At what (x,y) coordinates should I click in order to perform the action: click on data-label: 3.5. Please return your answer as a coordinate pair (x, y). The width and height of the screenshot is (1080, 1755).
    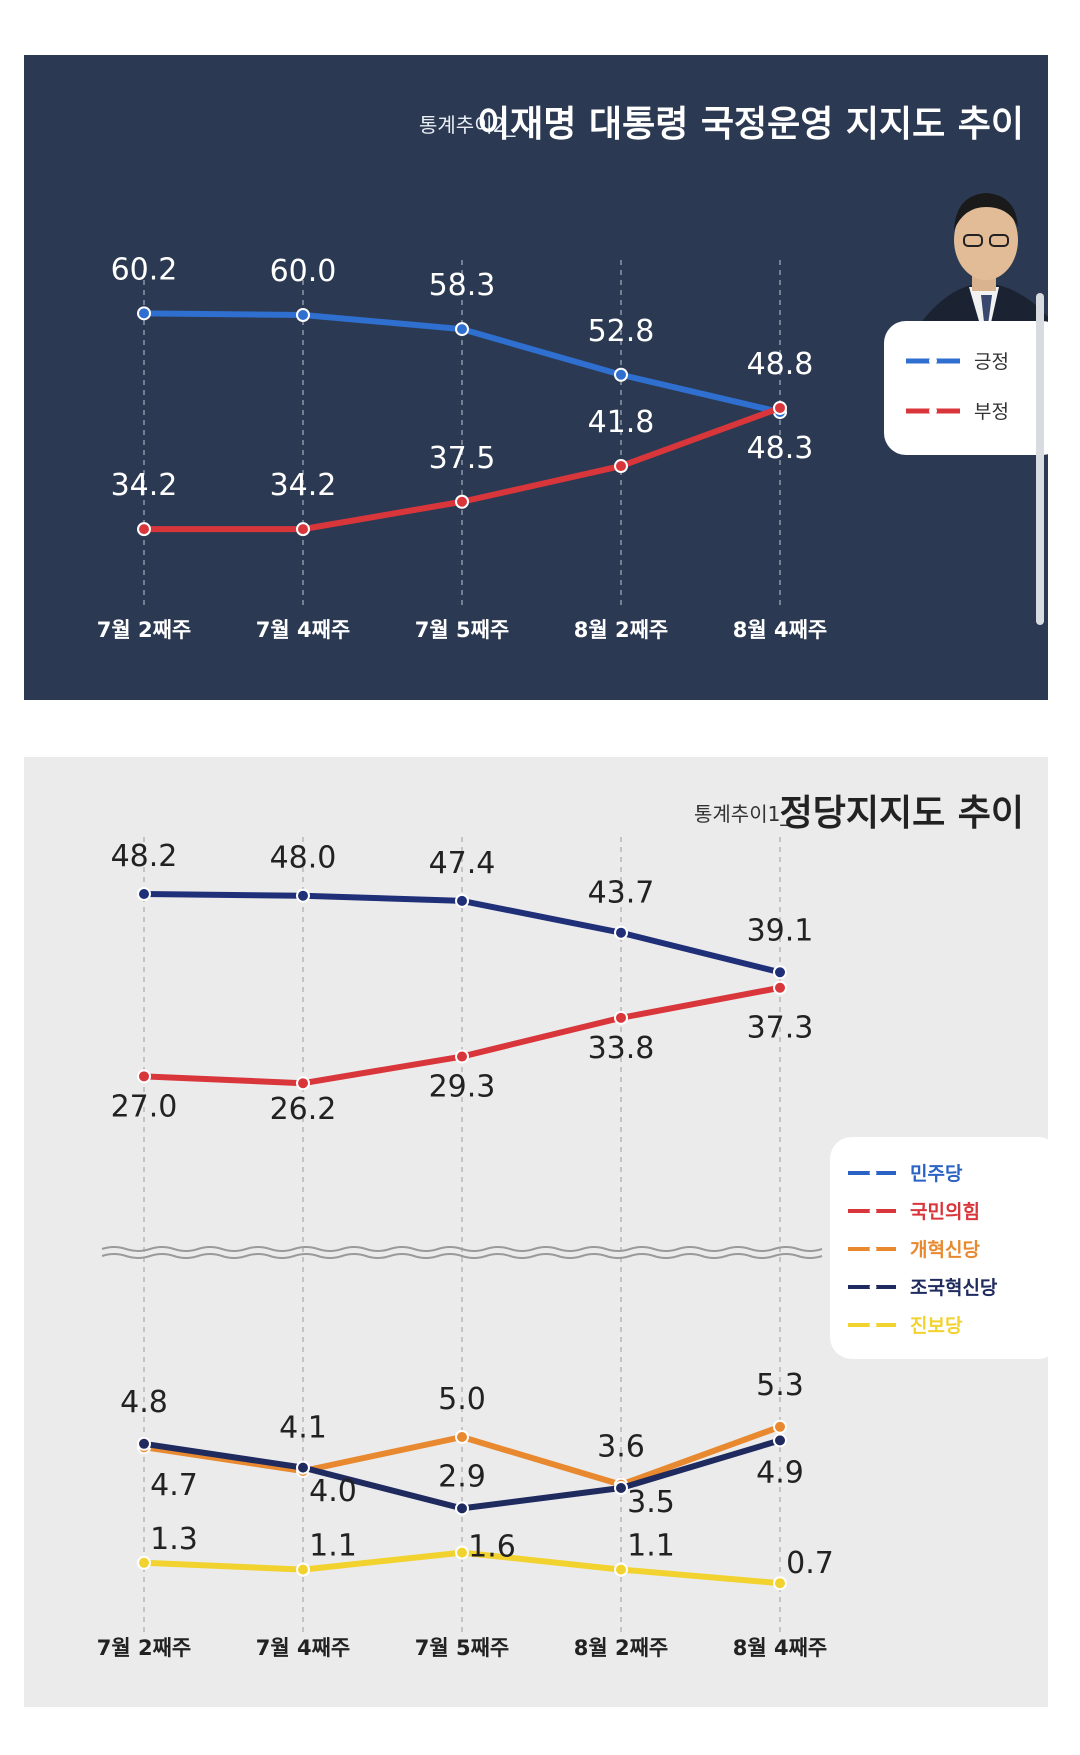
    Looking at the image, I should click on (651, 1502).